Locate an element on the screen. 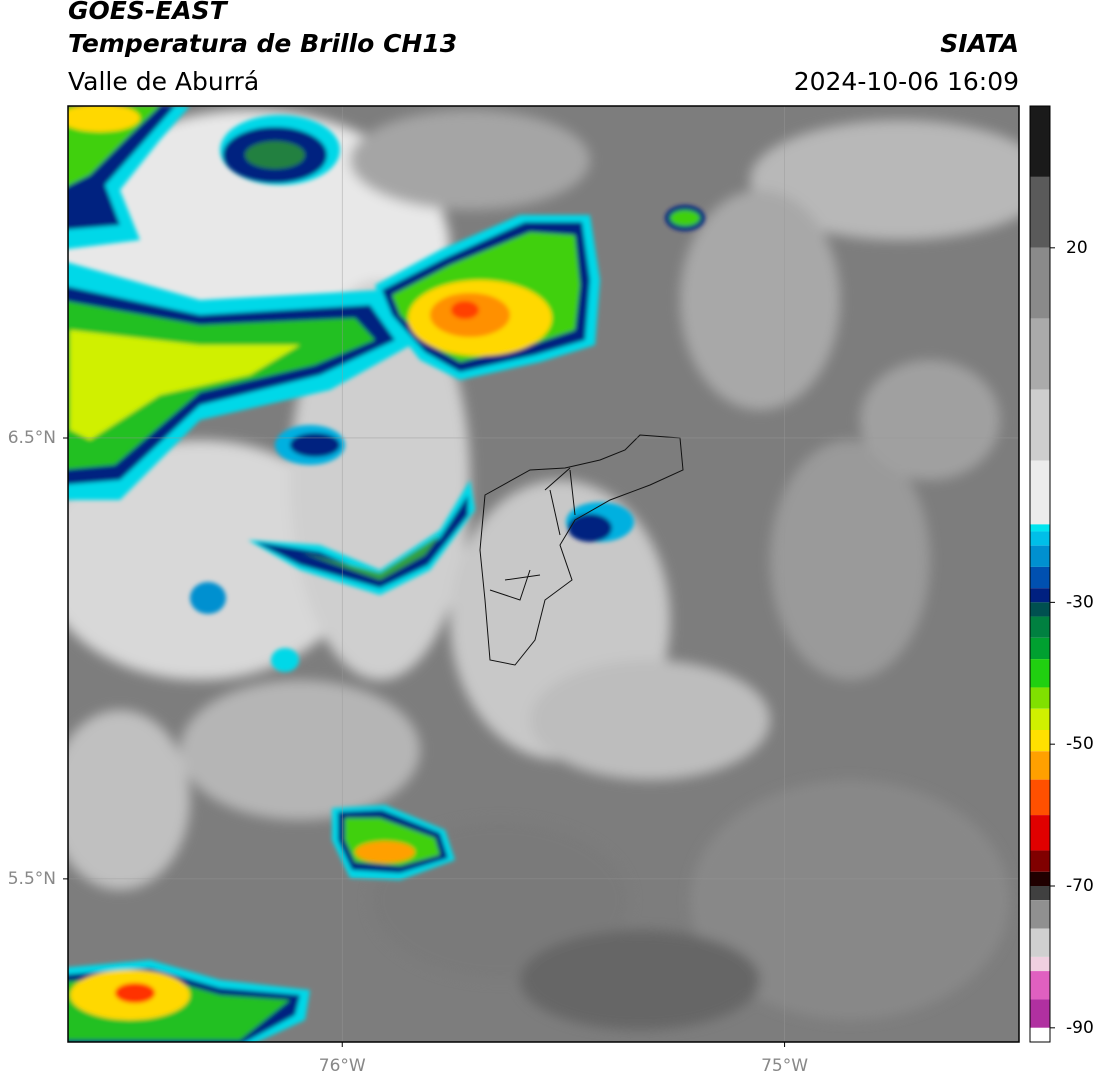  source: SIATA is located at coordinates (979, 43).